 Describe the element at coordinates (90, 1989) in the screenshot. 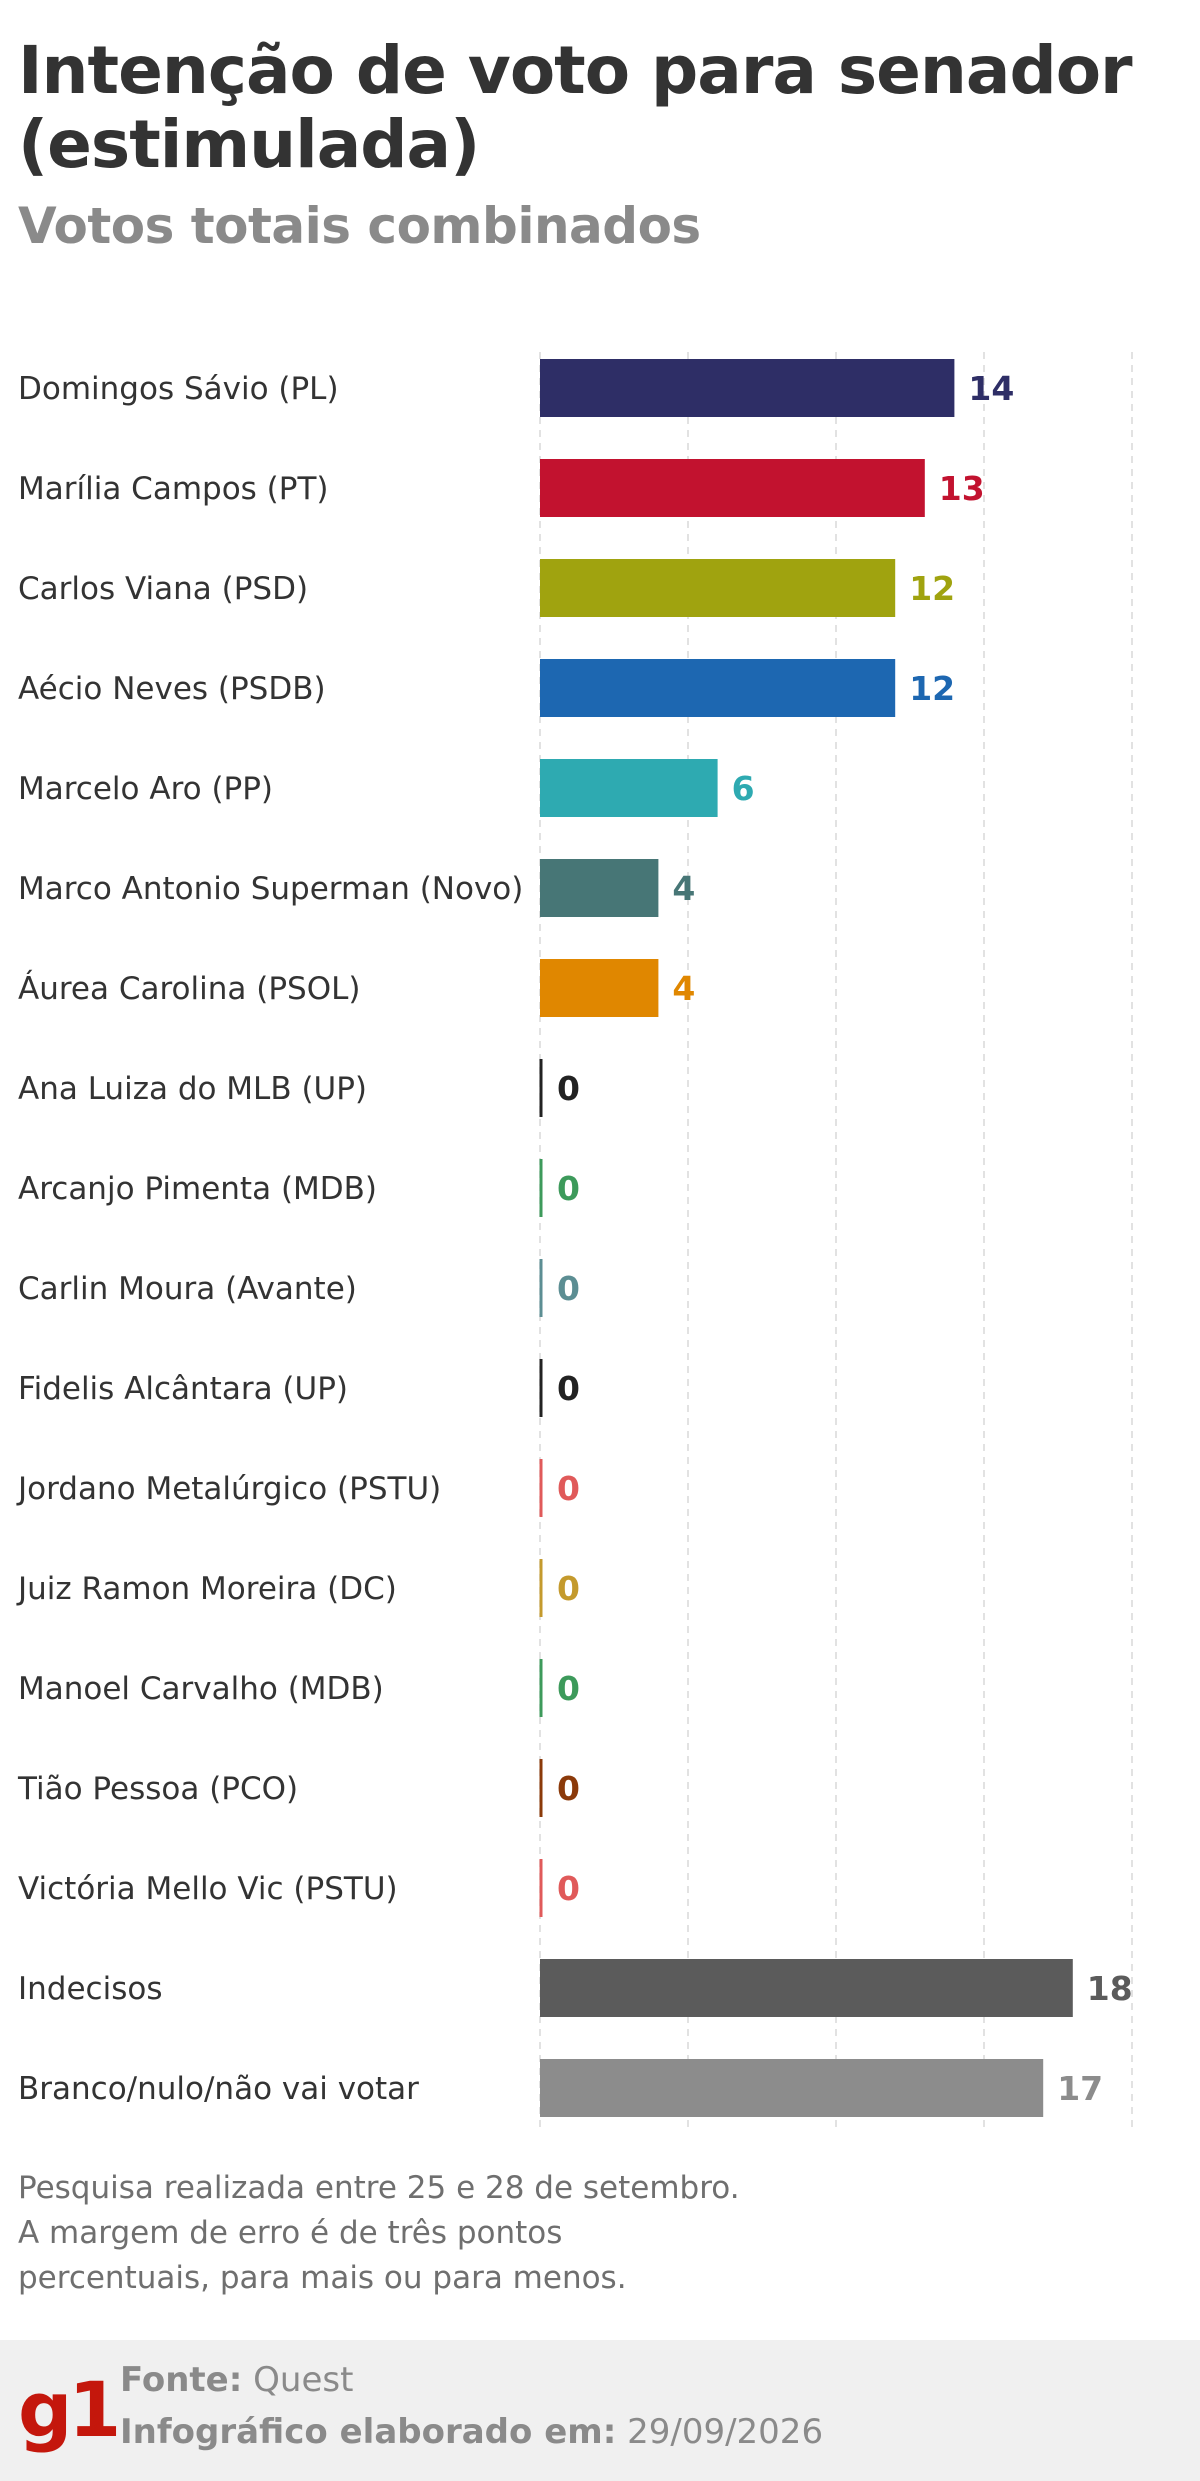

I see `category-label: Indecisos` at that location.